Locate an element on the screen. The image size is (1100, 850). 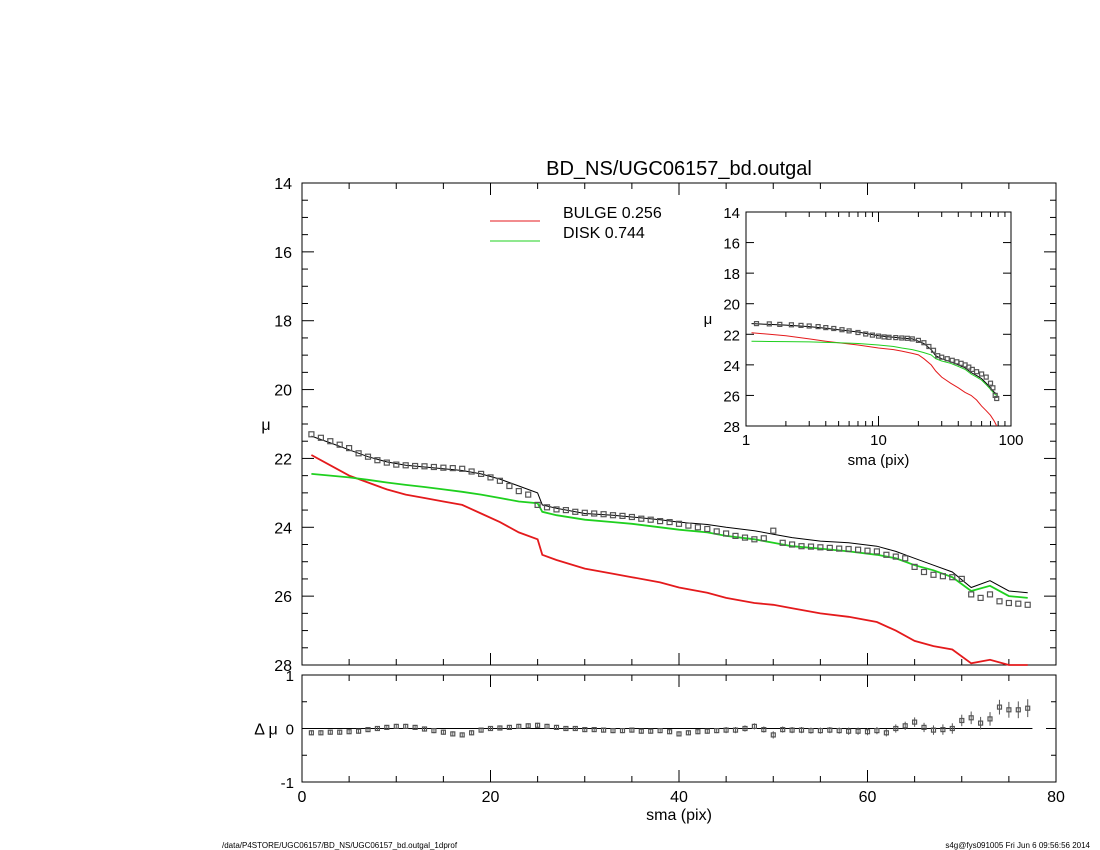
main-y-tick-label: 24 is located at coordinates (283, 528).